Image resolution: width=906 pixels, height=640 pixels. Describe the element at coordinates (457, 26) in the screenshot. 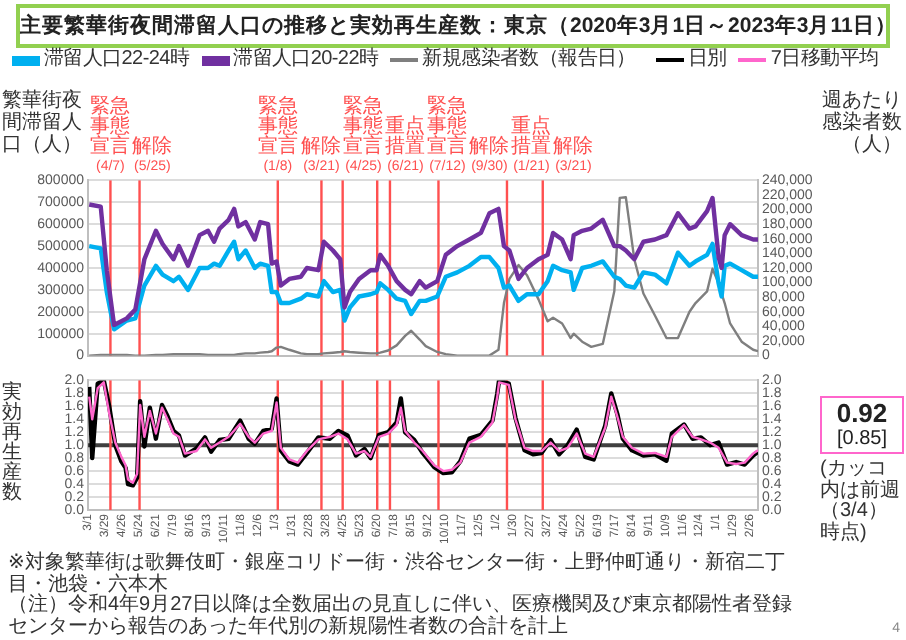

I see `chart-title: 主要繁華街夜間滞留人口の推移と実効再生産数：東京（2020年3月1日～2023年3月11日）` at that location.